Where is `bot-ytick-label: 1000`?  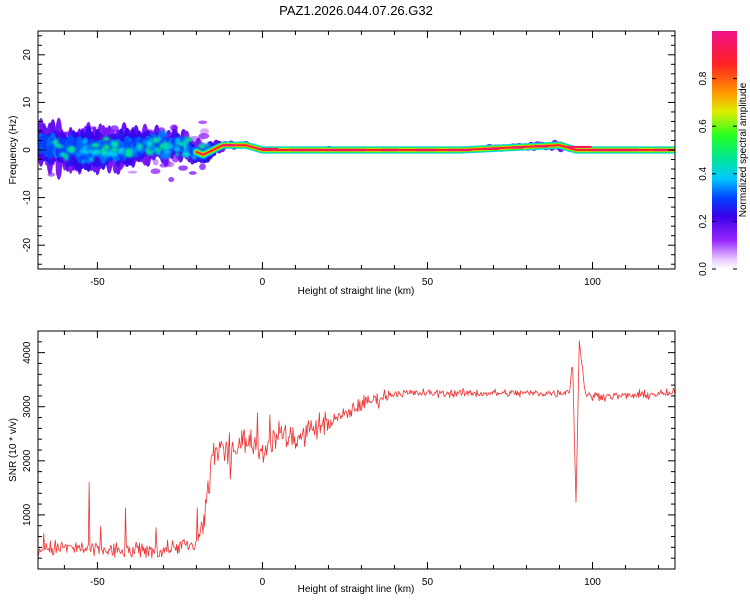 bot-ytick-label: 1000 is located at coordinates (27, 514).